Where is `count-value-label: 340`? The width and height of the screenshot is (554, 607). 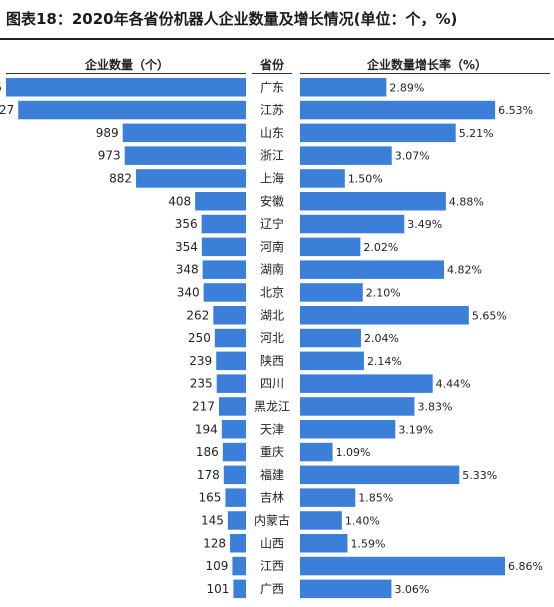
count-value-label: 340 is located at coordinates (188, 292).